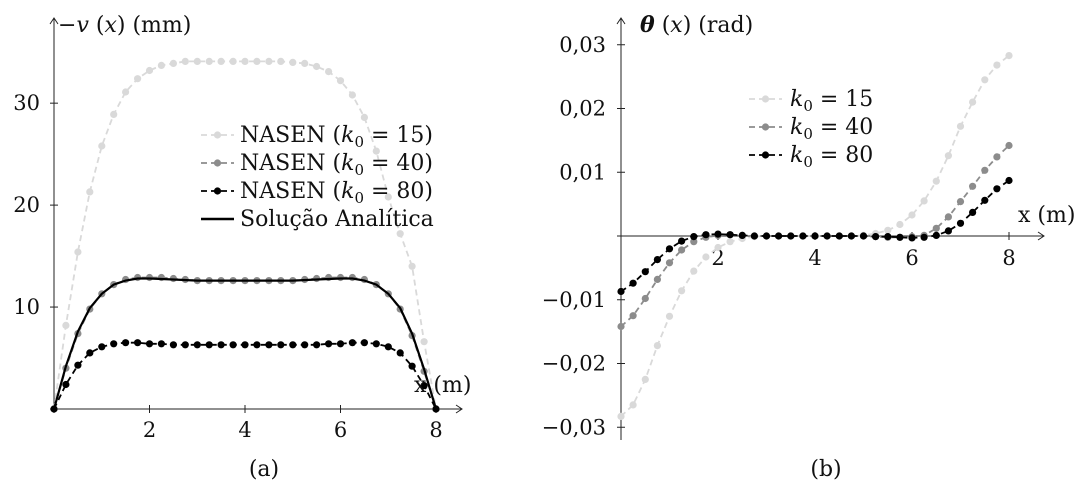  I want to click on series-line, so click(245, 375).